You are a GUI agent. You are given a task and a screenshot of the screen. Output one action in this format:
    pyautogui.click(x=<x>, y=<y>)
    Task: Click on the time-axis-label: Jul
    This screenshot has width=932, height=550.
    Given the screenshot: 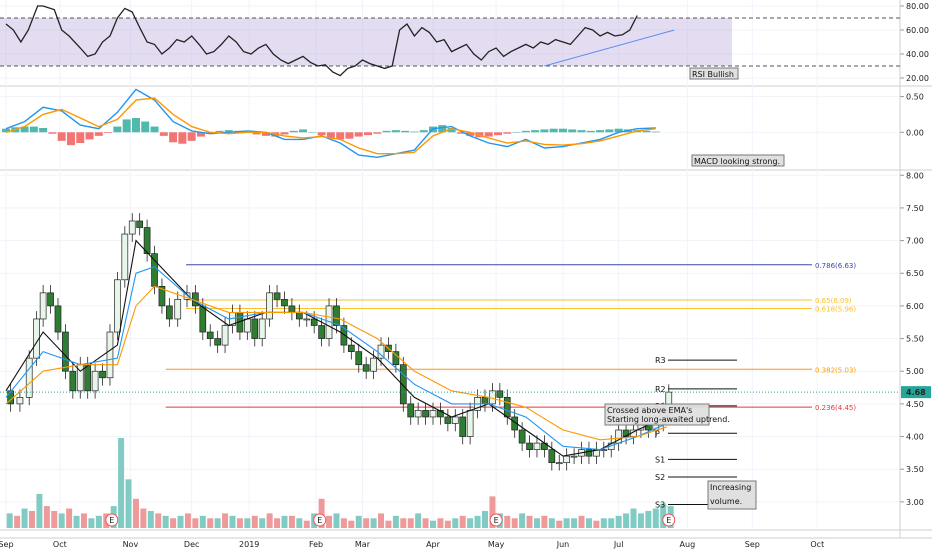 What is the action you would take?
    pyautogui.click(x=618, y=544)
    